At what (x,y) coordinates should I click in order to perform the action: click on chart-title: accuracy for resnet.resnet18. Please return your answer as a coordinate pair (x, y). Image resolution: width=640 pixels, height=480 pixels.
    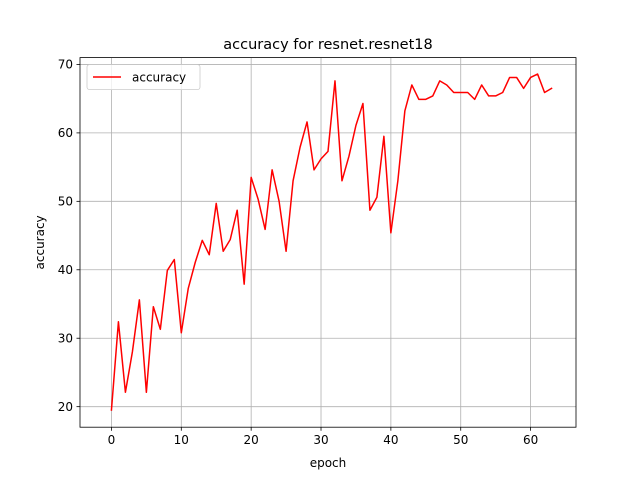
    Looking at the image, I should click on (327, 45).